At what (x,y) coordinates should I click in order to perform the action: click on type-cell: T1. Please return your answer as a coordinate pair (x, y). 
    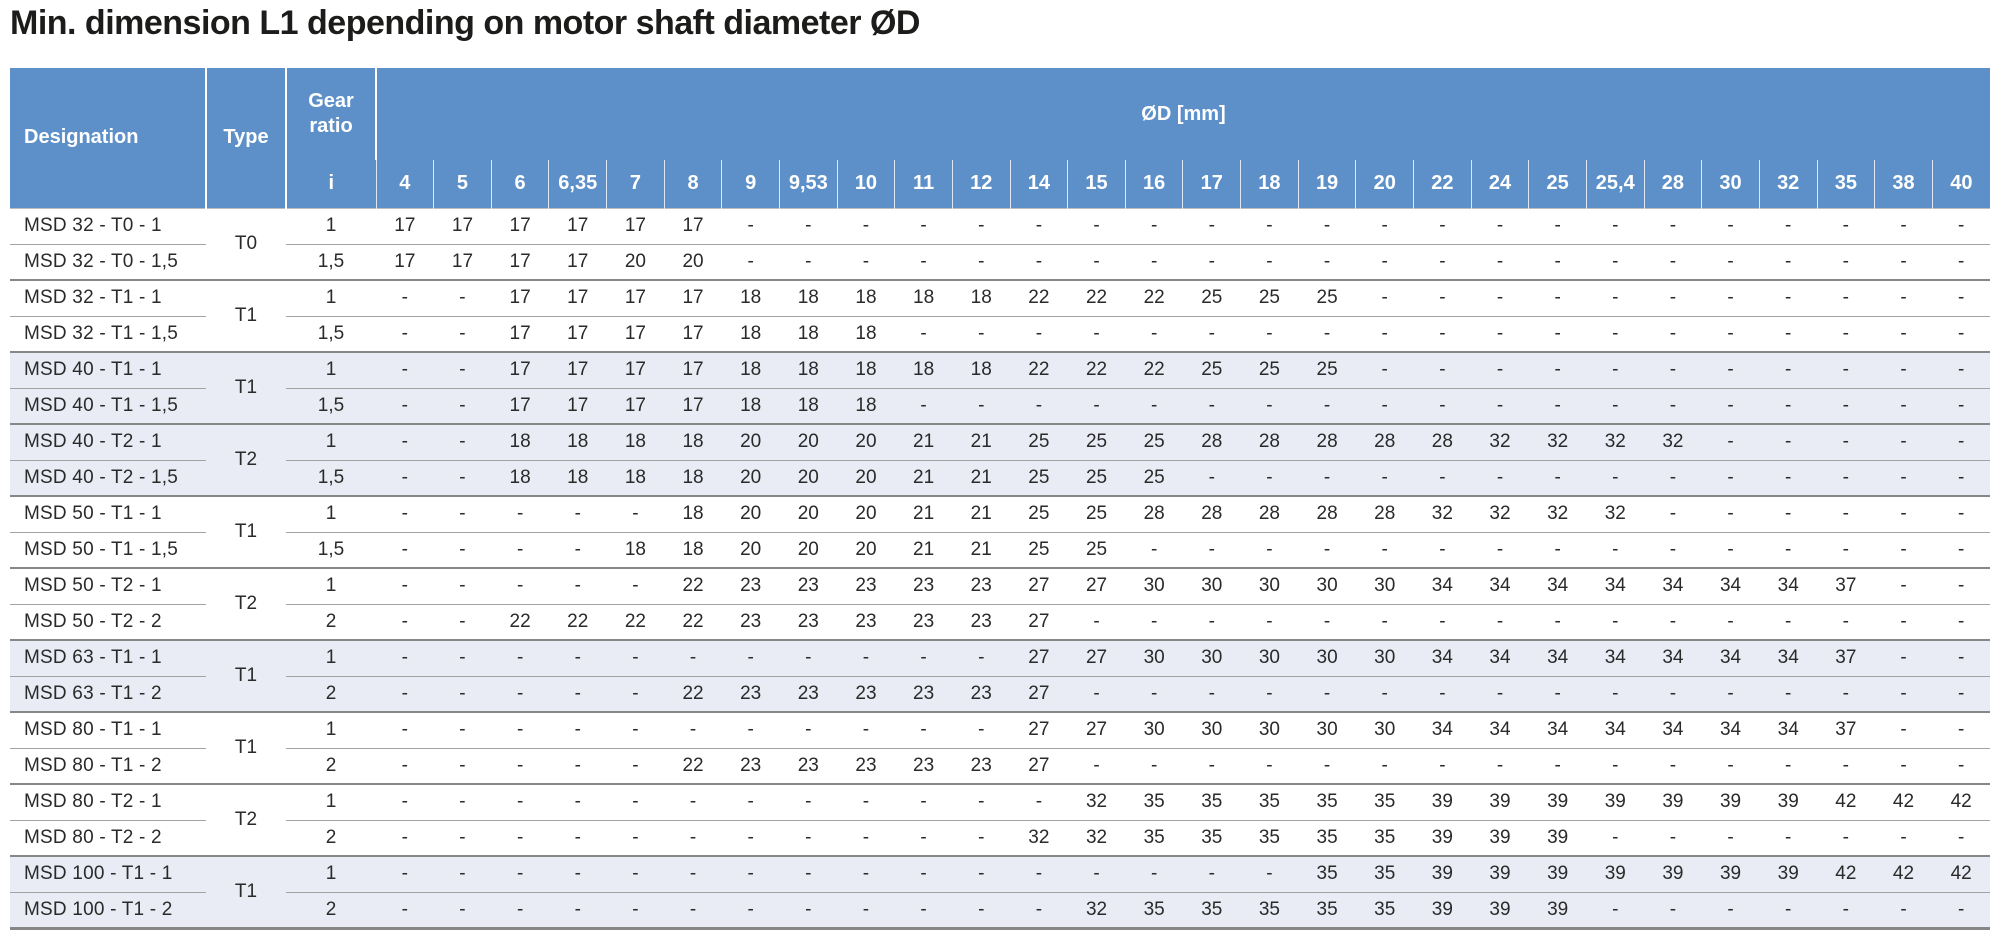
    Looking at the image, I should click on (246, 531).